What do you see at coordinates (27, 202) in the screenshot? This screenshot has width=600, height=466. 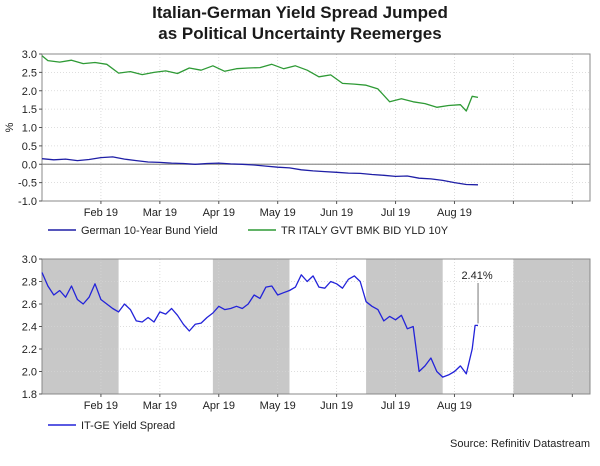 I see `y-tick-label-9: -1.0` at bounding box center [27, 202].